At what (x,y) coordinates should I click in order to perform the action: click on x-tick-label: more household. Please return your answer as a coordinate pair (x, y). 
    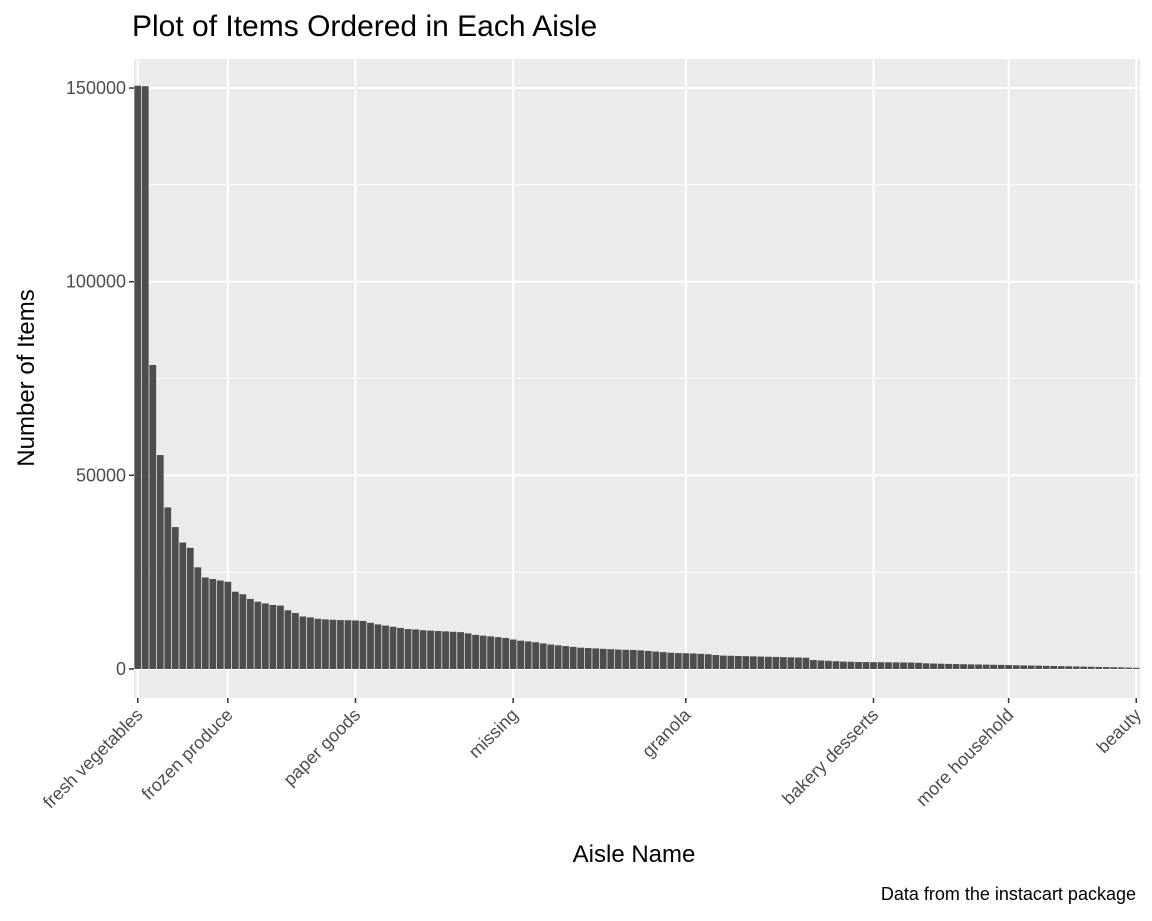
    Looking at the image, I should click on (964, 757).